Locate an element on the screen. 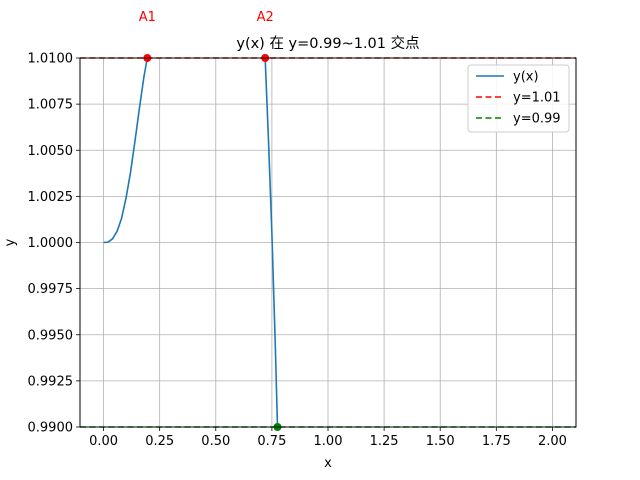 The height and width of the screenshot is (480, 640). y-axis-label: y is located at coordinates (10, 242).